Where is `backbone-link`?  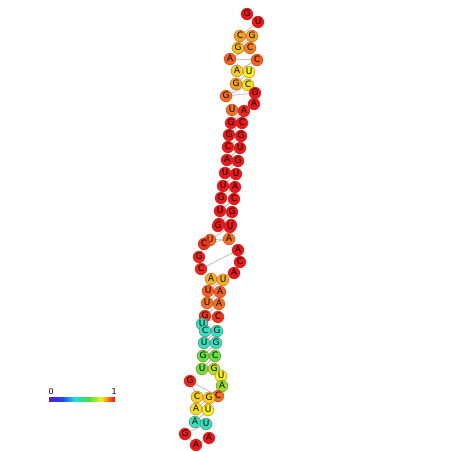
backbone-link is located at coordinates (219, 259).